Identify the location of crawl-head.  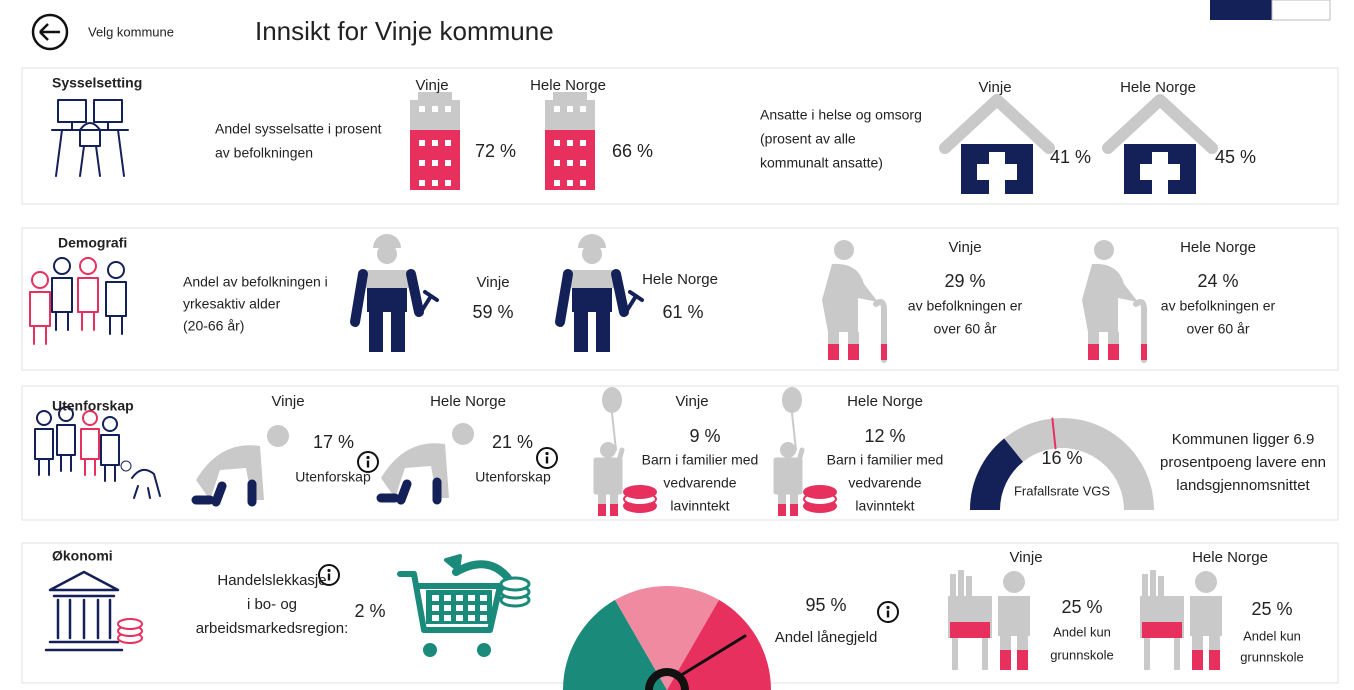
(126, 466).